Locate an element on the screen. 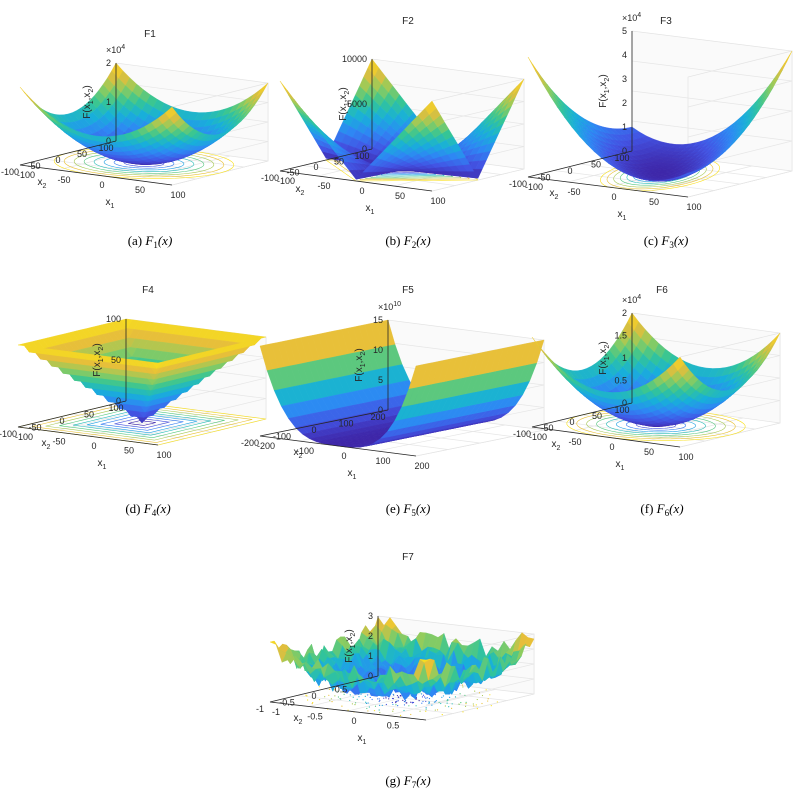 The height and width of the screenshot is (795, 812). figure-caption: (g) F7(x) is located at coordinates (407, 781).